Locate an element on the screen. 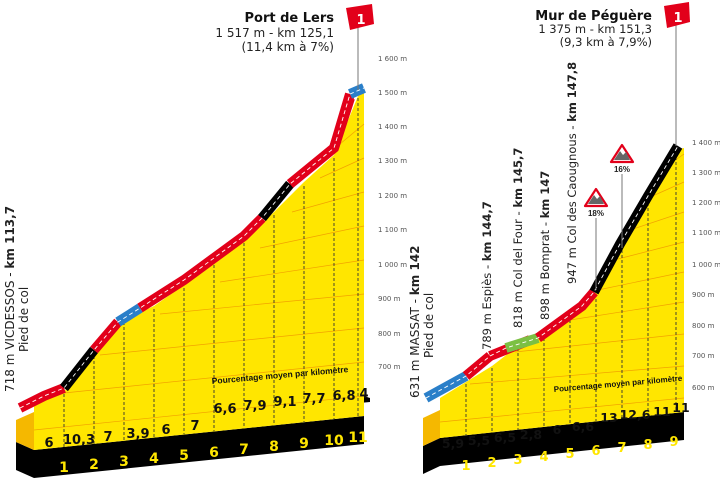 The image size is (720, 497). waypoint-label: 898 m Bomprat - km 147 is located at coordinates (545, 245).